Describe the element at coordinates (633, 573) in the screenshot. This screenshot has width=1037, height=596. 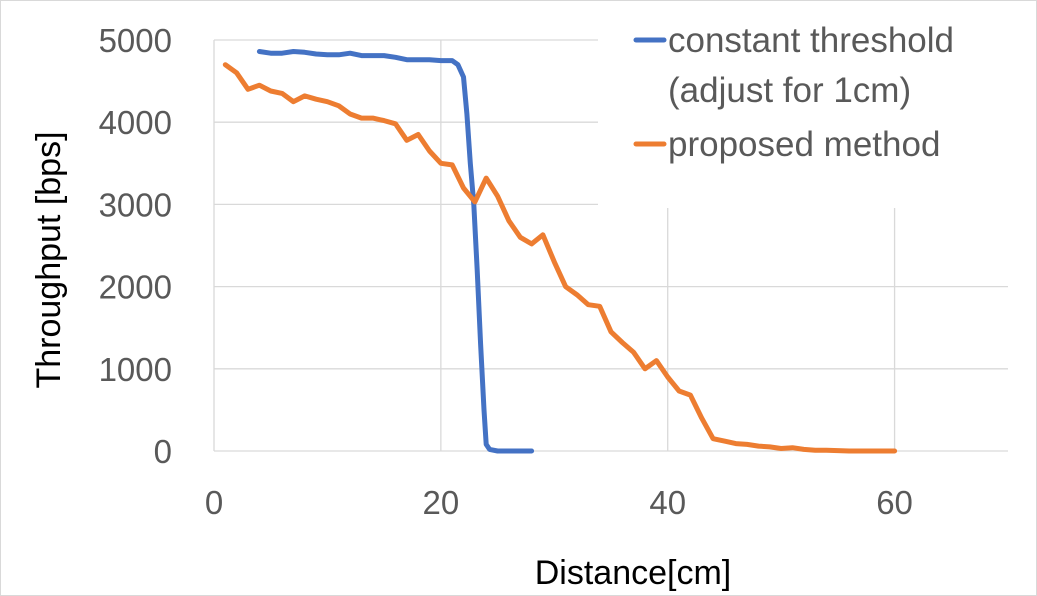
I see `x-axis-title: Distance[cm]` at that location.